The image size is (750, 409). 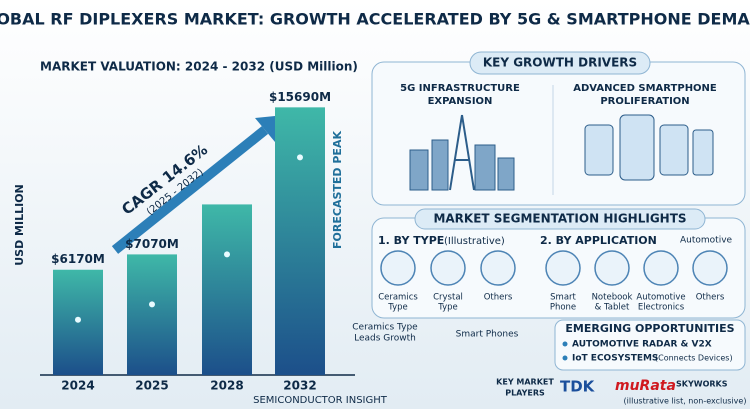 I want to click on segmentation-header, so click(x=560, y=219).